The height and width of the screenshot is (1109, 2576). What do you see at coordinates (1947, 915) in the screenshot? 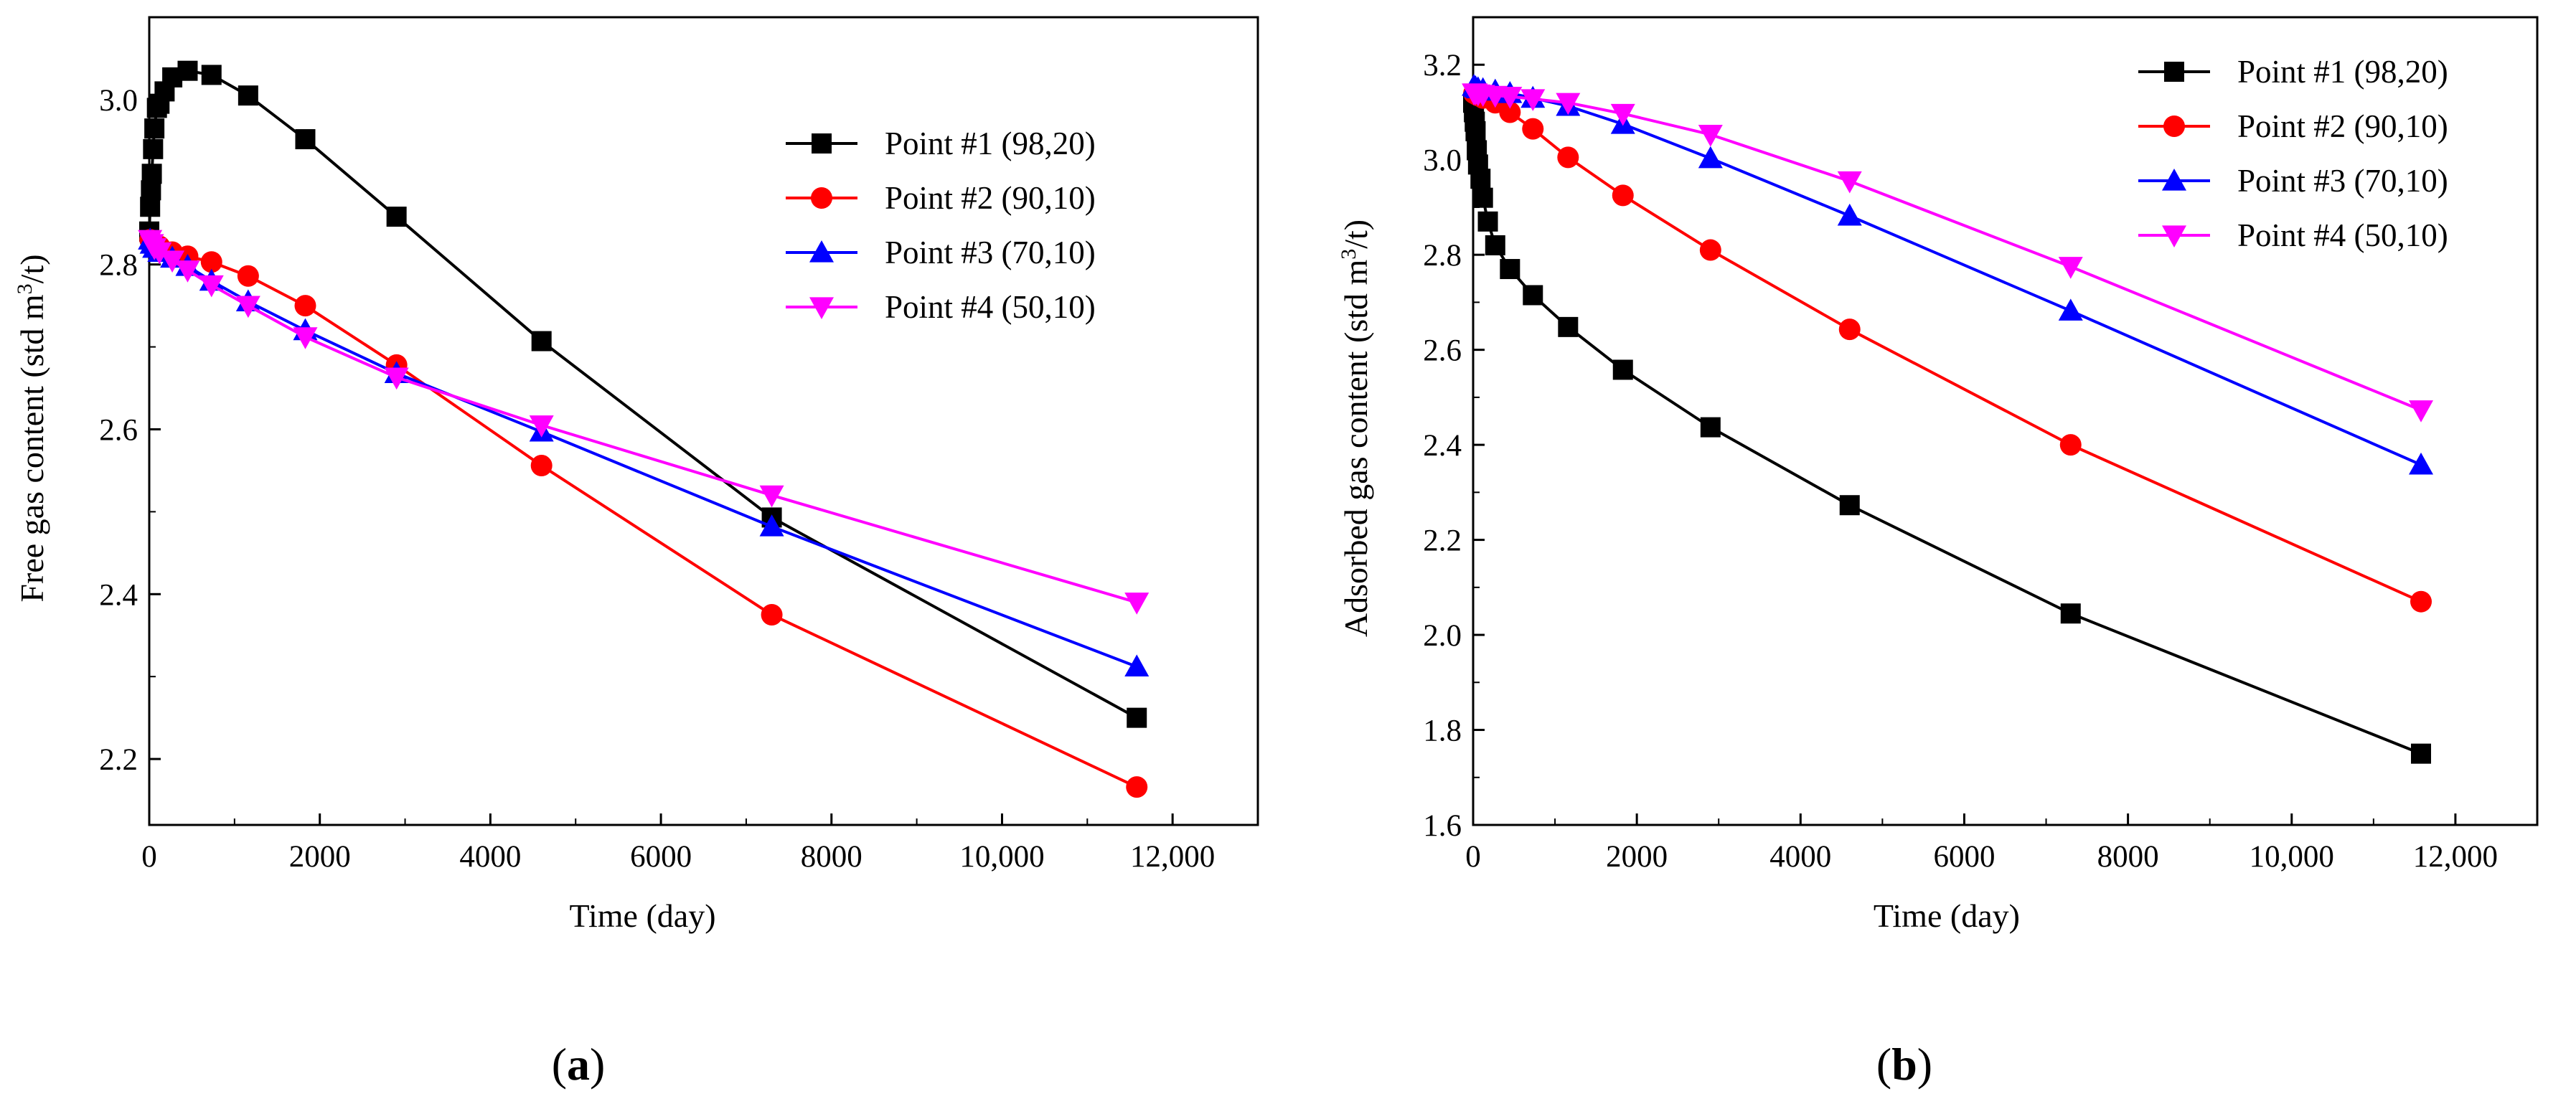
I see `x-axis-title: Time (day)` at bounding box center [1947, 915].